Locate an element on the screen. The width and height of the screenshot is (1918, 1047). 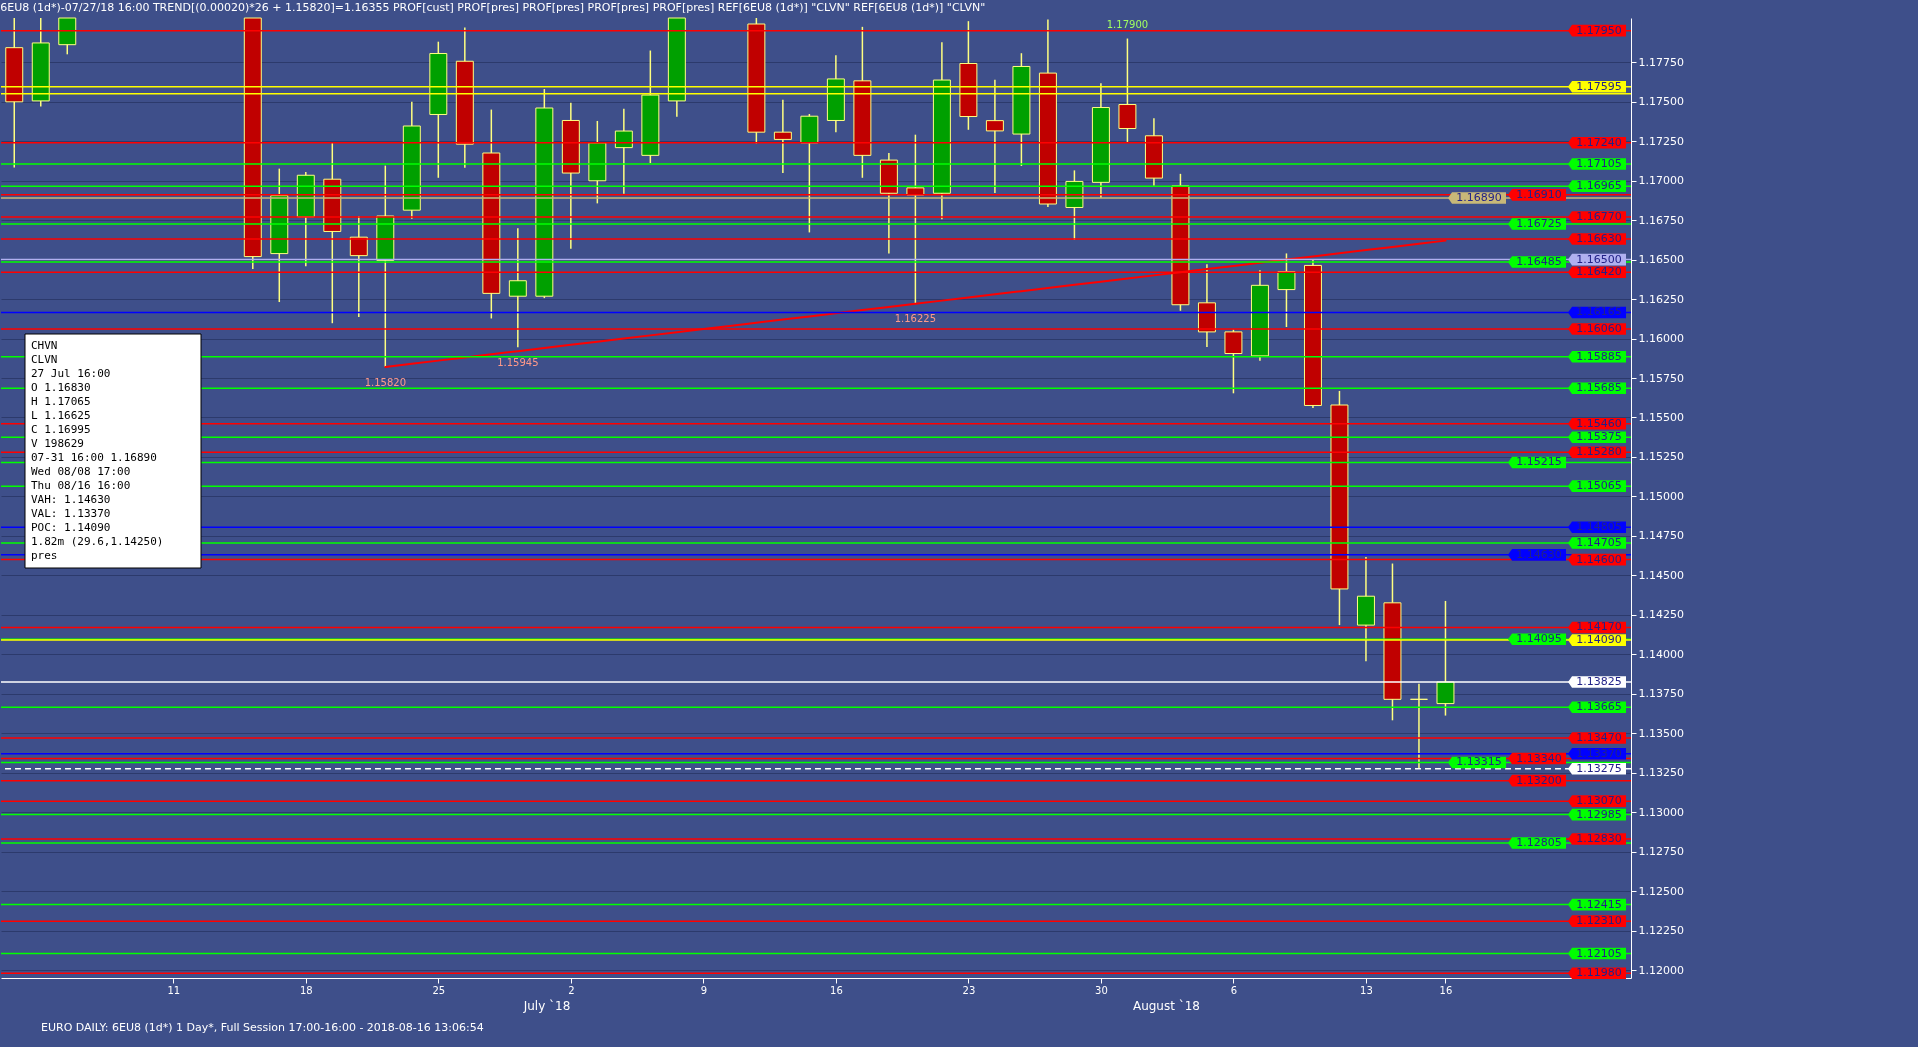
annotation: 1.15820 is located at coordinates (385, 382).